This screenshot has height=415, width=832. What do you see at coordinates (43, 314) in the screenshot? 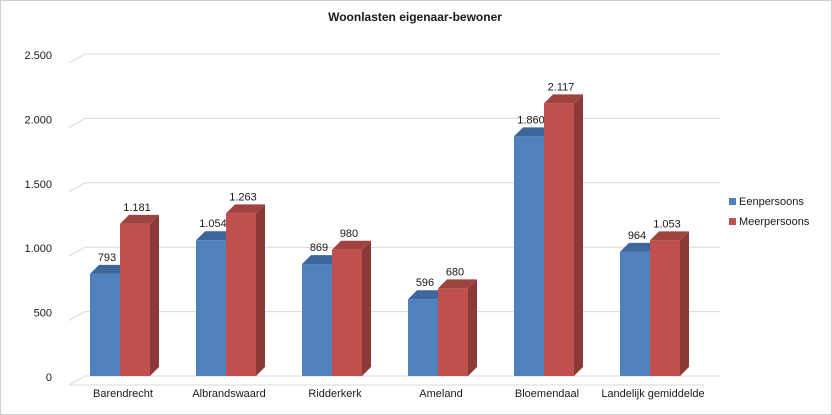
I see `y-tick-label: 500` at bounding box center [43, 314].